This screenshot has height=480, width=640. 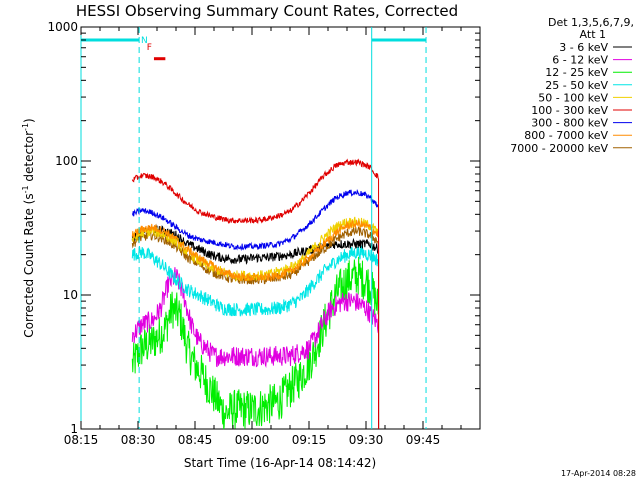 I want to click on legend-label-7: 300 - 800 keV, so click(x=569, y=123).